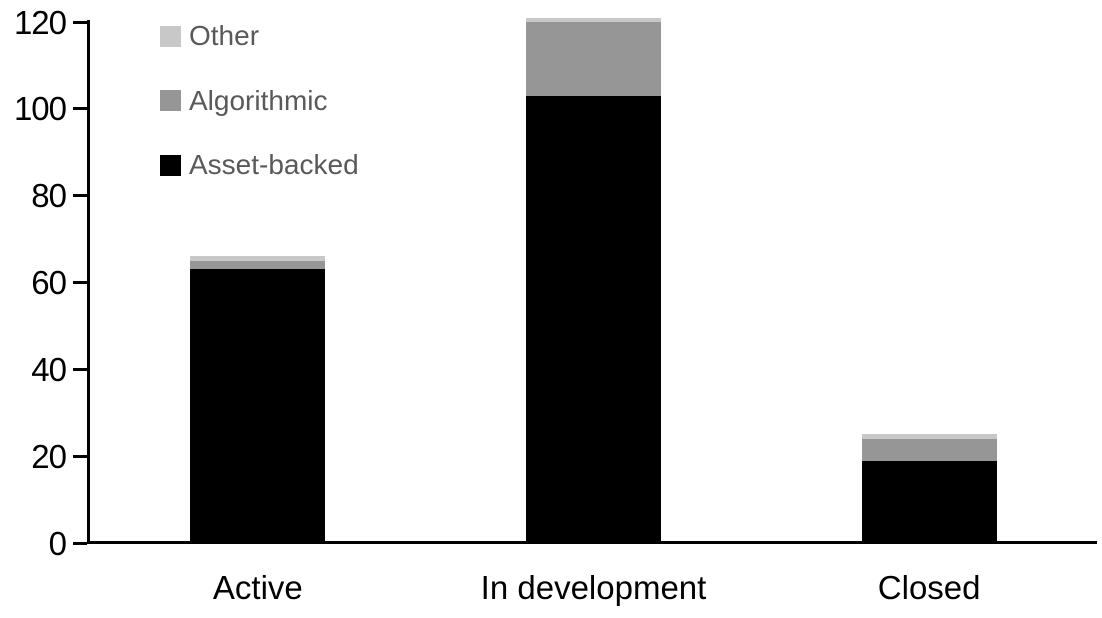 This screenshot has height=618, width=1102. I want to click on y-tick-label-80: 80, so click(49, 196).